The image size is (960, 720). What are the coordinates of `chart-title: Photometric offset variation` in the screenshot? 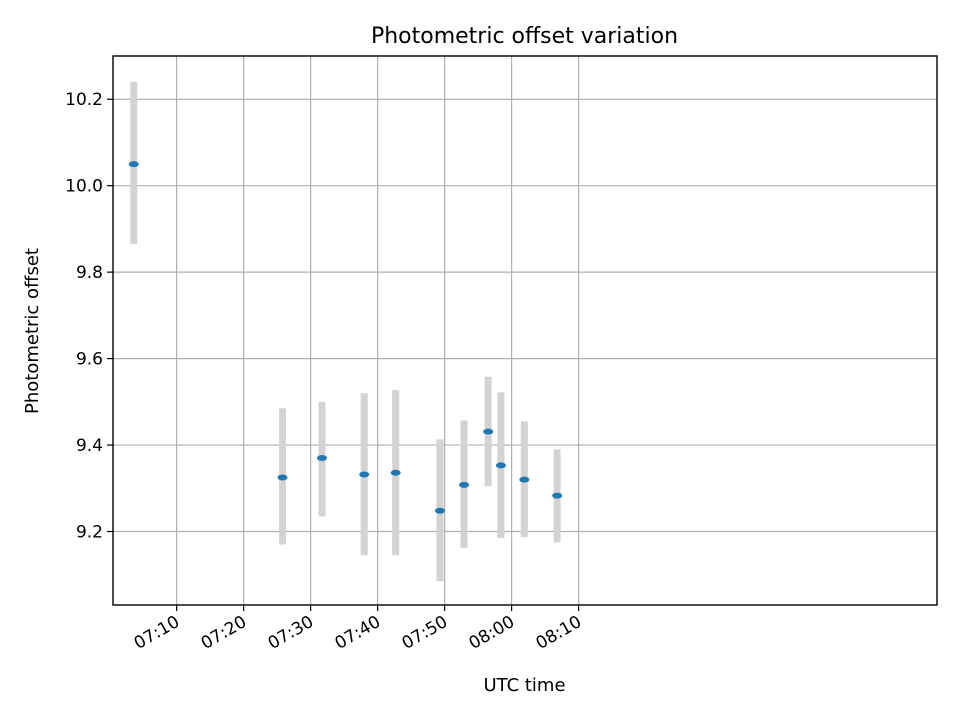 It's located at (524, 36).